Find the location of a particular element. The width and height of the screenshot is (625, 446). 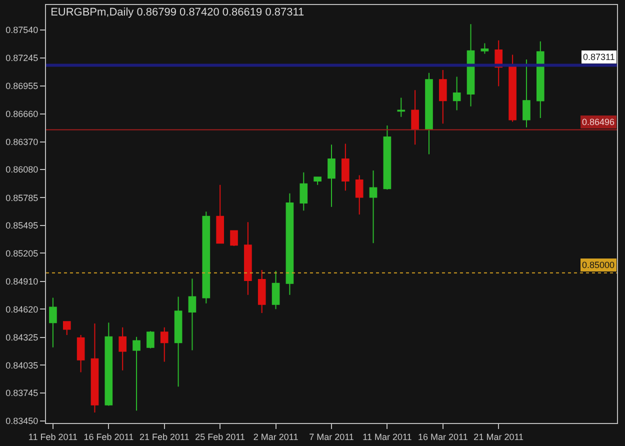

y-tick-label: 0.83745 is located at coordinates (22, 393).